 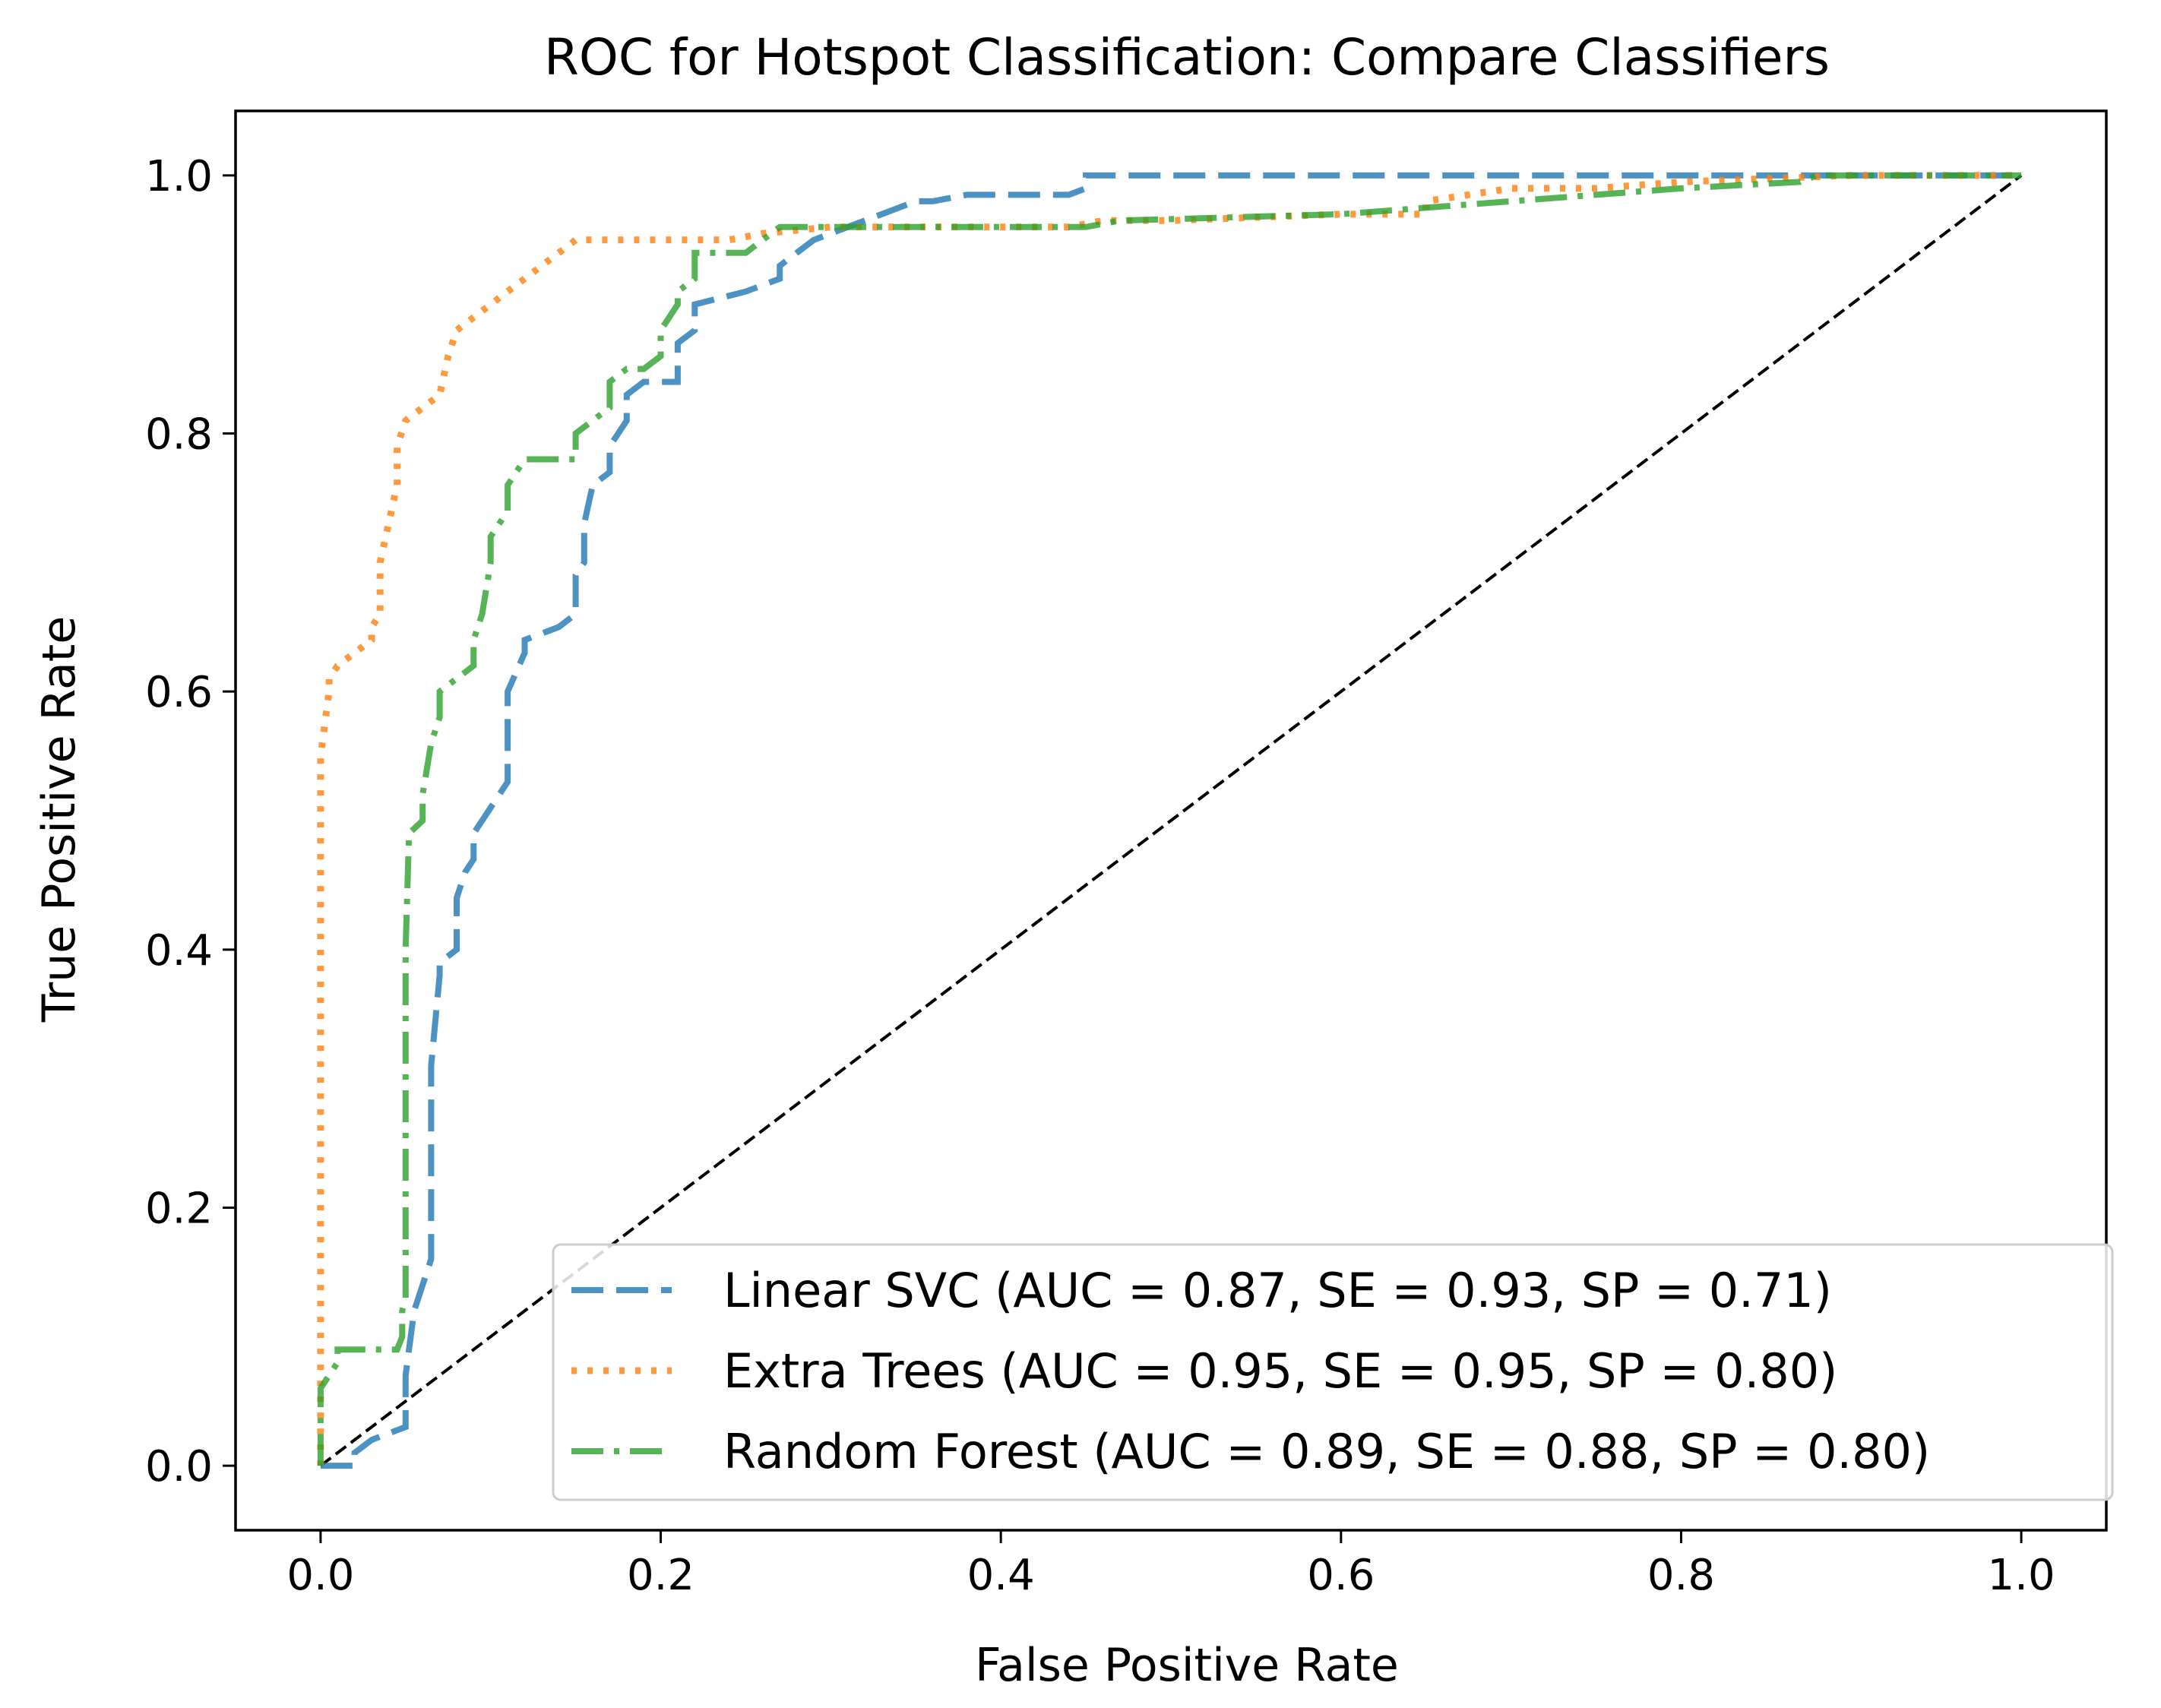 What do you see at coordinates (660, 1575) in the screenshot?
I see `x-tick-label: 0.2` at bounding box center [660, 1575].